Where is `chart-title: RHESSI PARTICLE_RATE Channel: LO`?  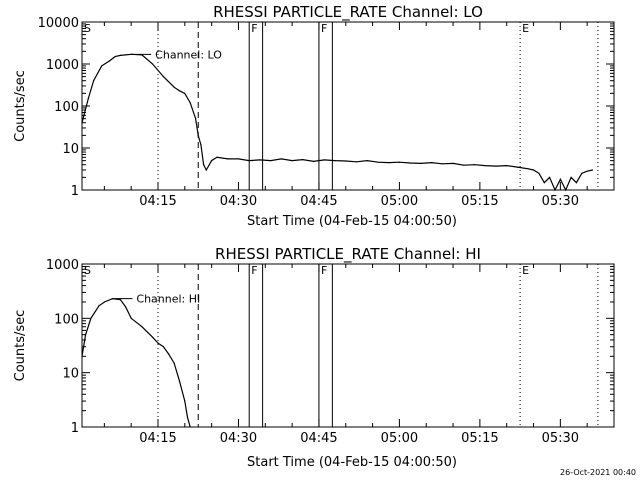 chart-title: RHESSI PARTICLE_RATE Channel: LO is located at coordinates (348, 12).